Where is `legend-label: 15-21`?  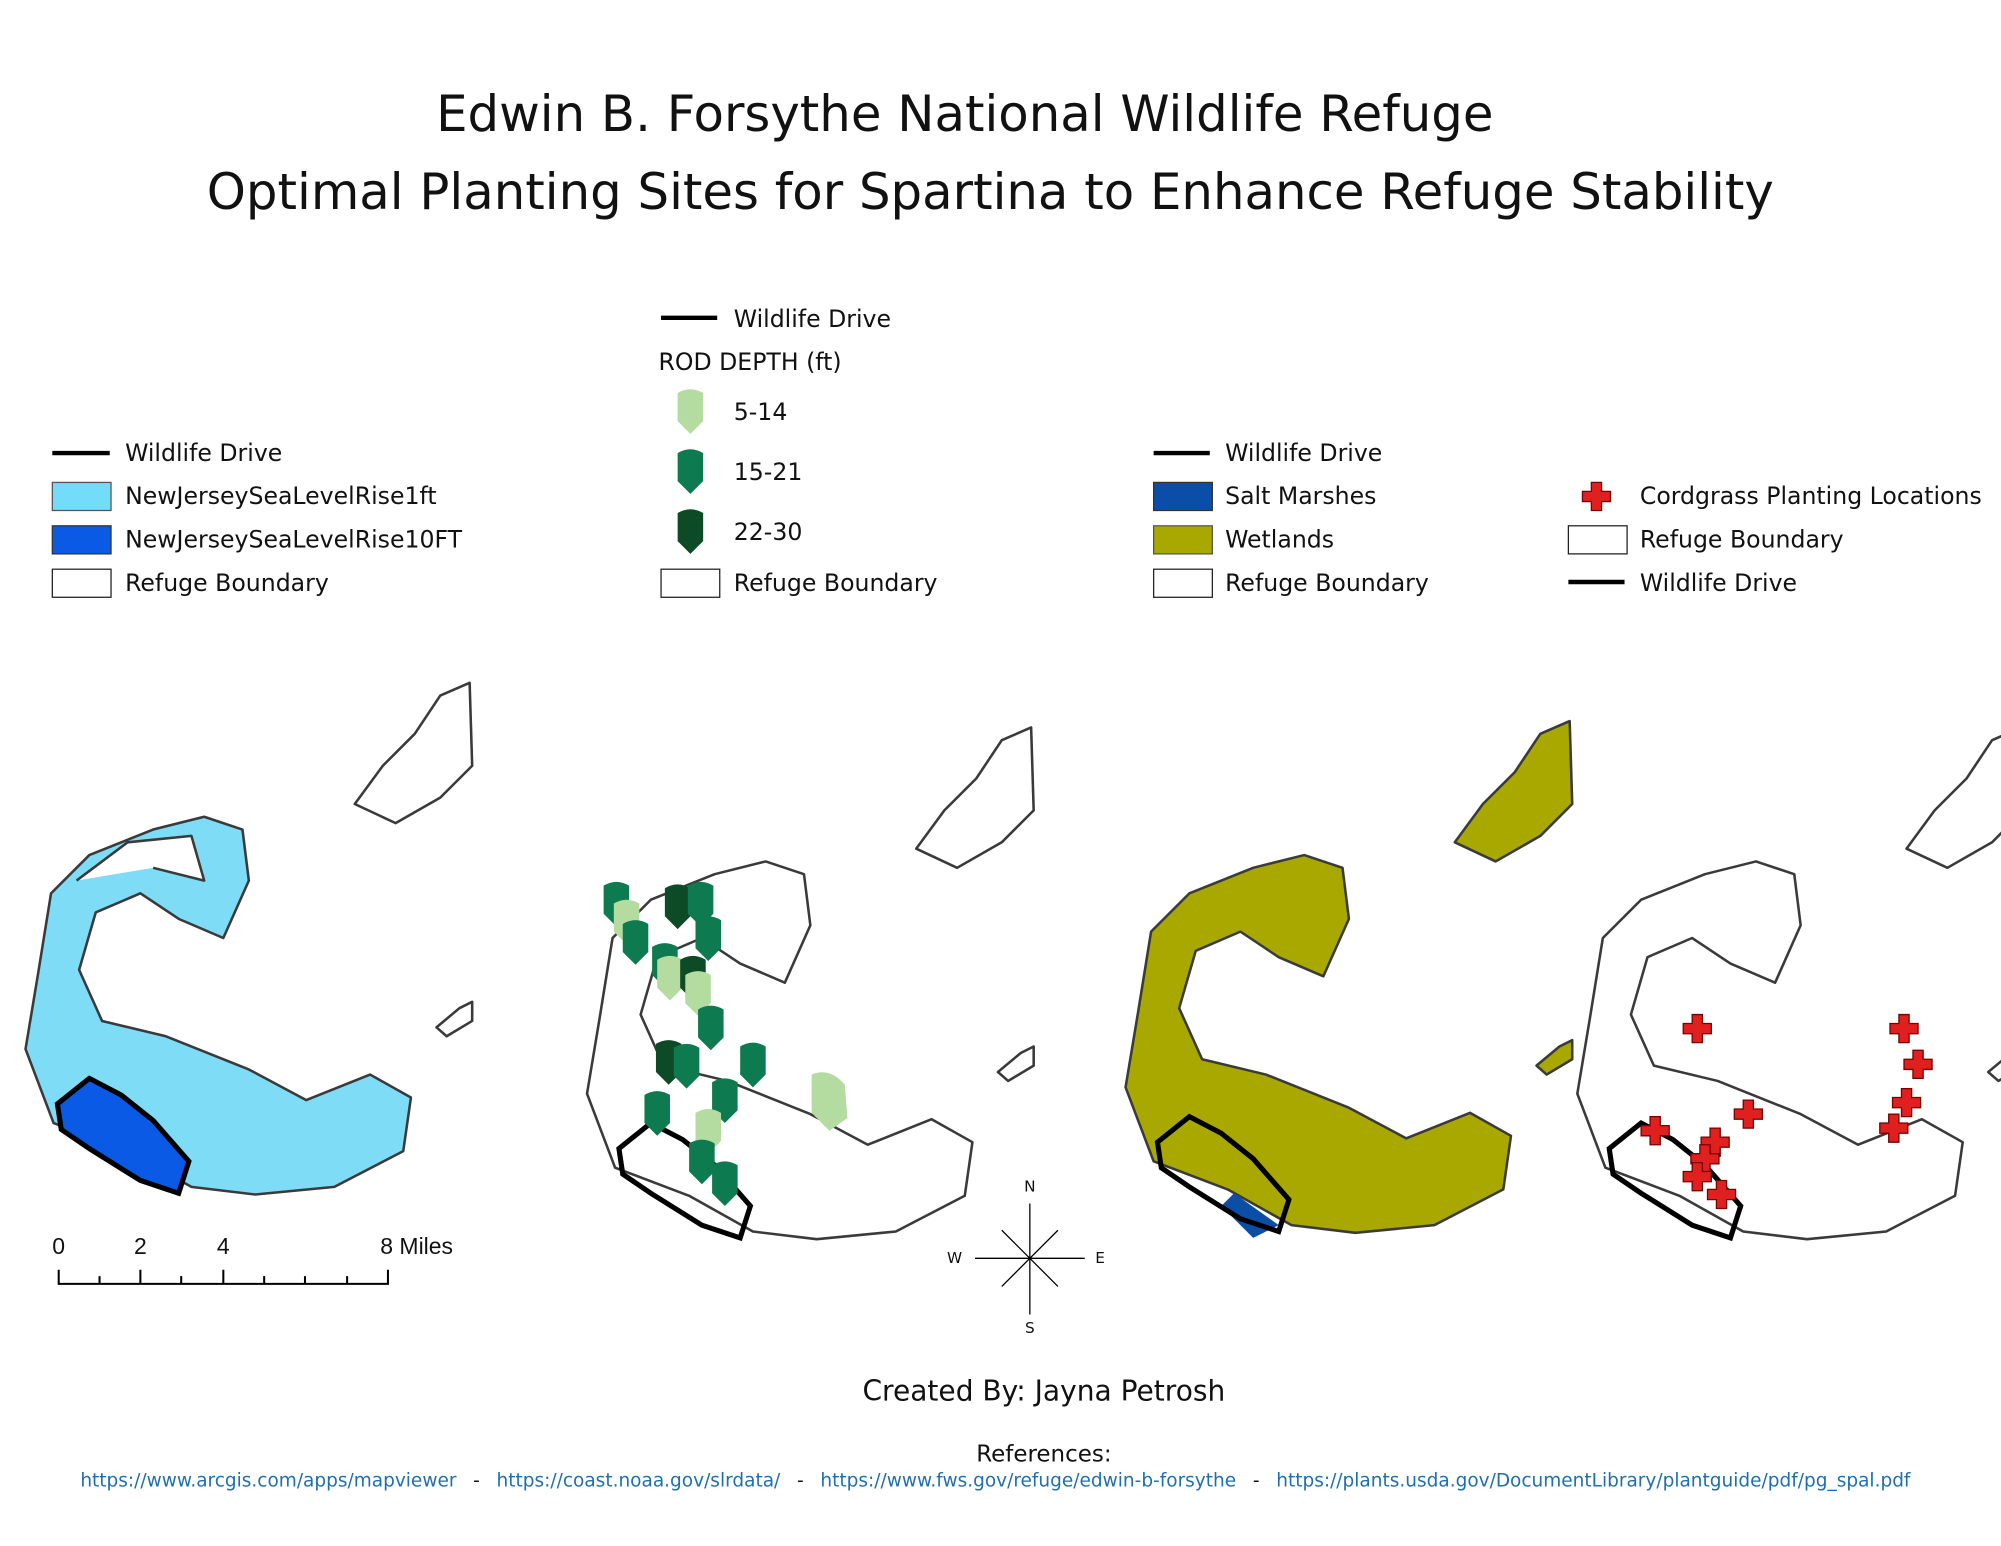 legend-label: 15-21 is located at coordinates (768, 472).